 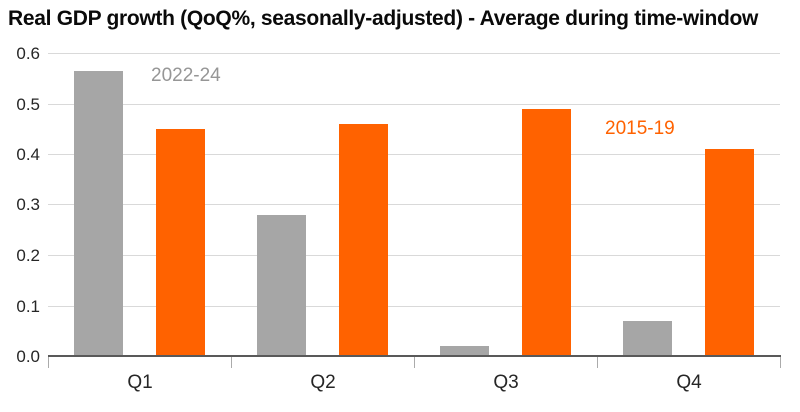 I want to click on y-axis-label: 0.0, so click(x=28, y=356).